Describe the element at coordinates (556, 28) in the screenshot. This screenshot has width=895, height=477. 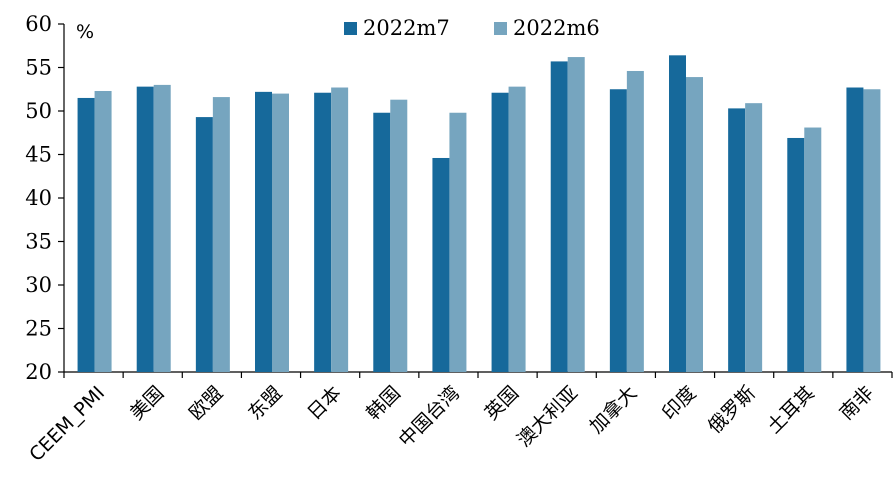
I see `legend-label: 2022m6` at that location.